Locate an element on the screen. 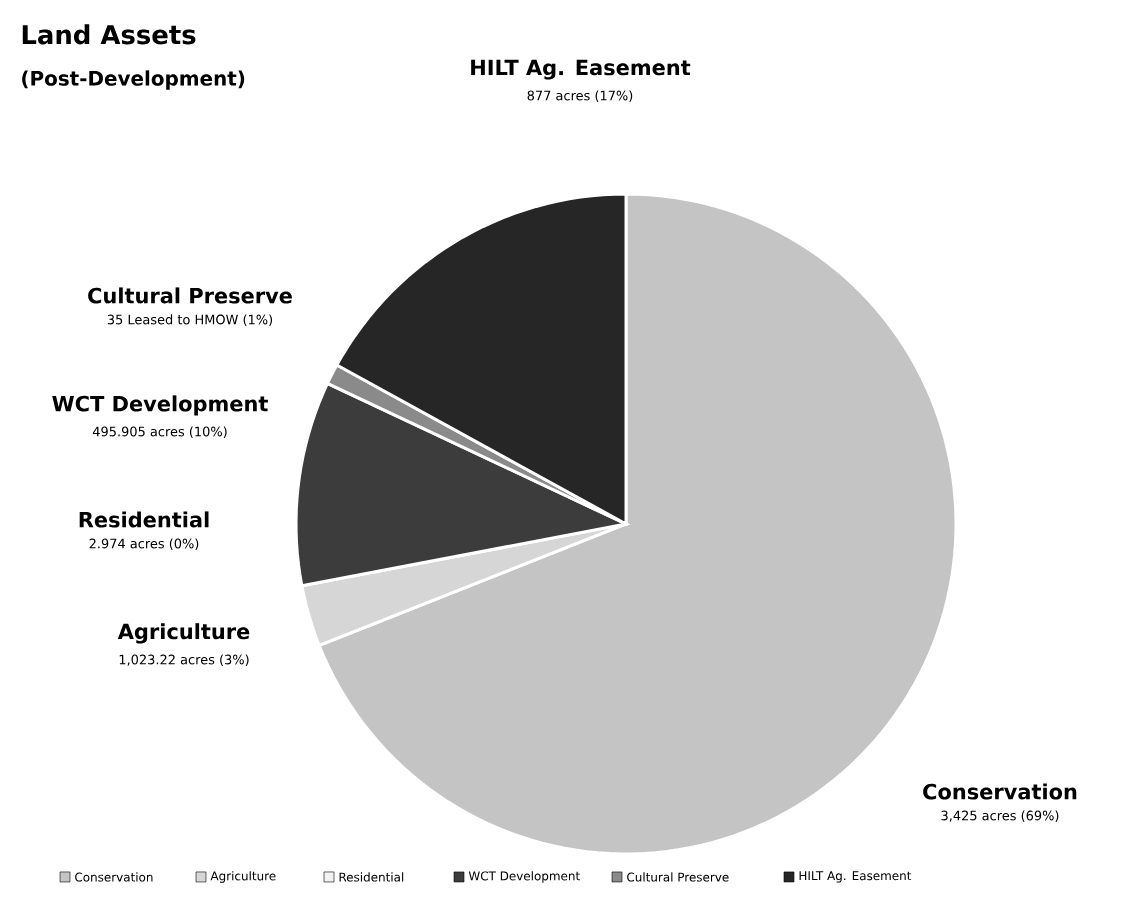 This screenshot has height=898, width=1134. text: (Post-Development) is located at coordinates (133, 80).